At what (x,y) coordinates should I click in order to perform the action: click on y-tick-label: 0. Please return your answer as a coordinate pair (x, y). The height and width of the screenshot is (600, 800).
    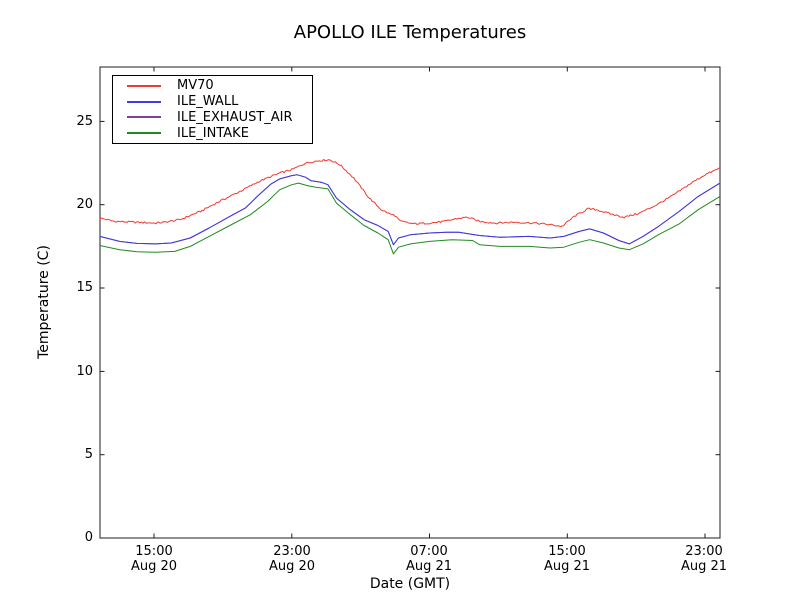
    Looking at the image, I should click on (88, 537).